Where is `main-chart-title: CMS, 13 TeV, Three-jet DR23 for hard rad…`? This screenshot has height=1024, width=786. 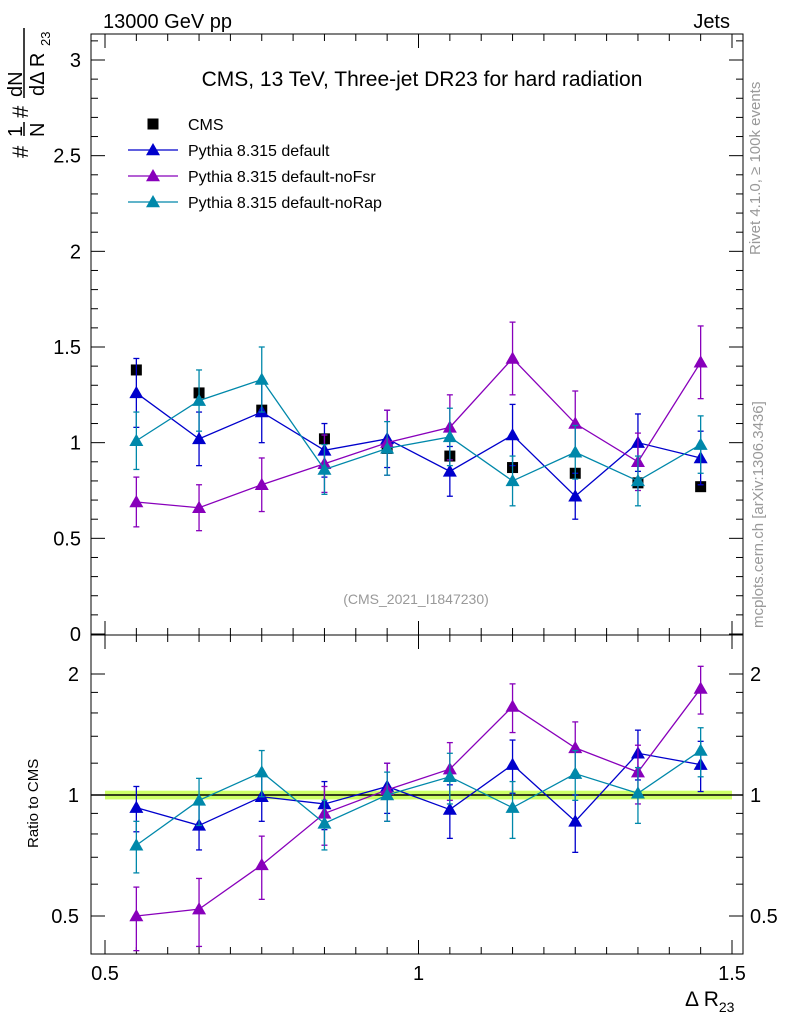 main-chart-title: CMS, 13 TeV, Three-jet DR23 for hard rad… is located at coordinates (422, 79).